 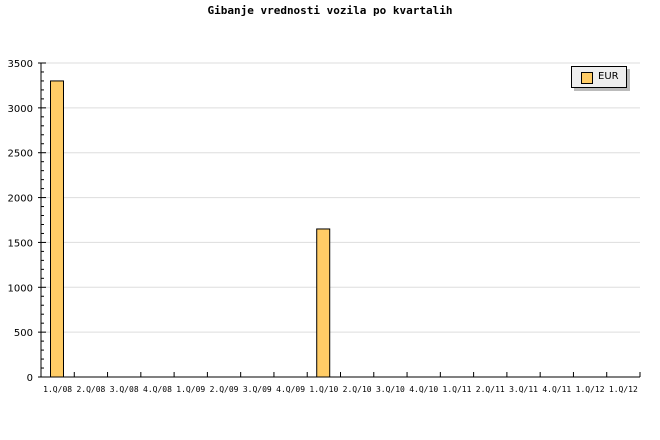 What do you see at coordinates (290, 389) in the screenshot?
I see `x-tick-label: 4.Q/09` at bounding box center [290, 389].